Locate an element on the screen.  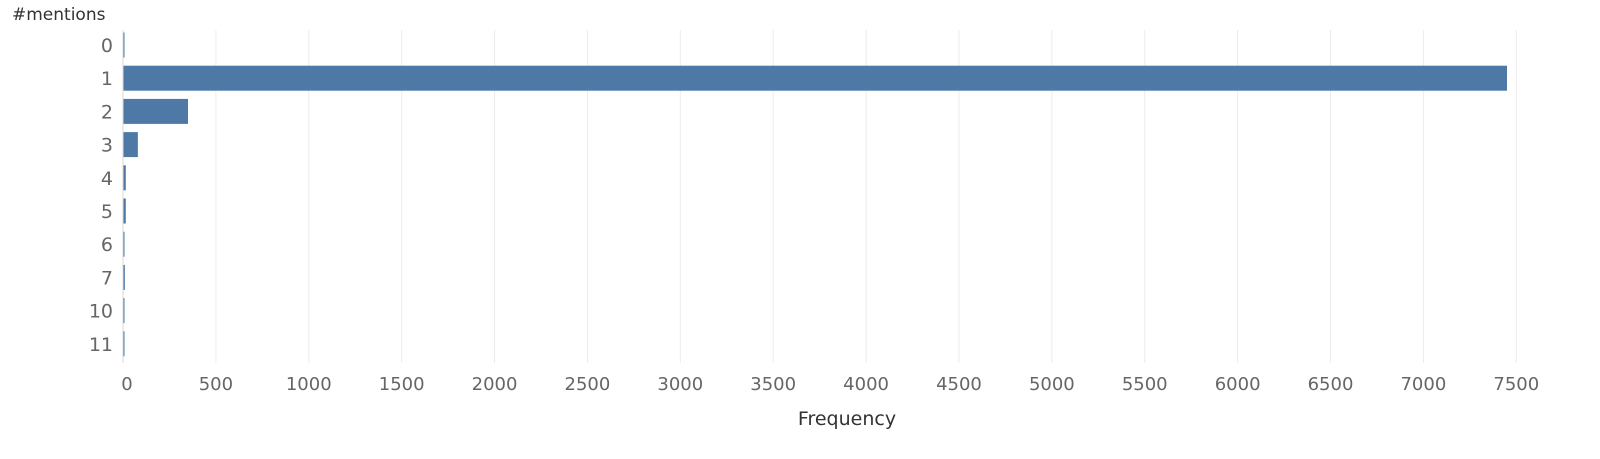
category-label: 5 is located at coordinates (107, 212).